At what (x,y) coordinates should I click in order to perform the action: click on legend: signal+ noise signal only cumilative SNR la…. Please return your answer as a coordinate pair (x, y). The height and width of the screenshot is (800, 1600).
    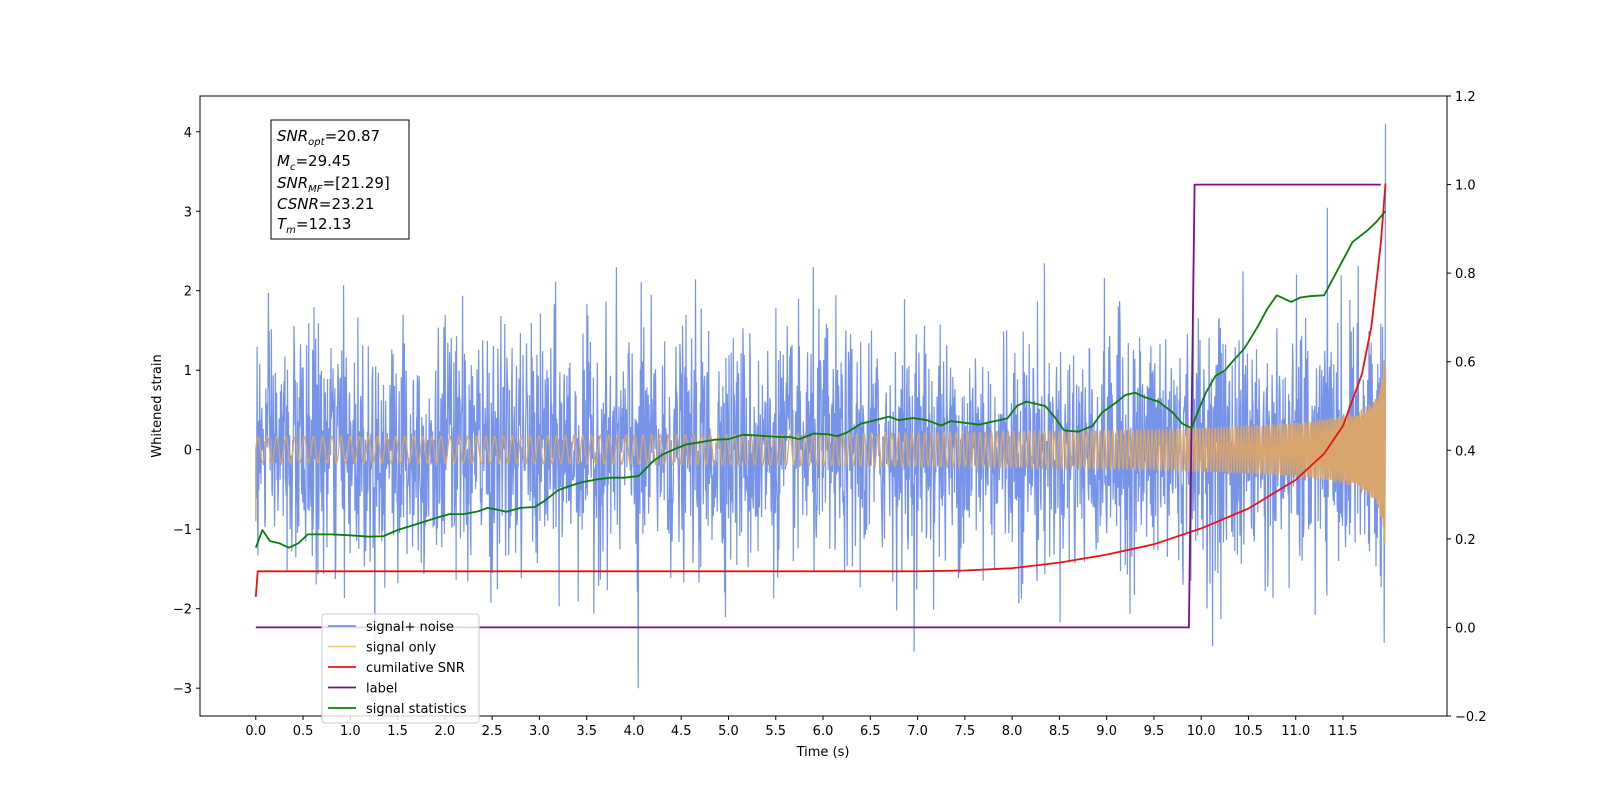
    Looking at the image, I should click on (400, 668).